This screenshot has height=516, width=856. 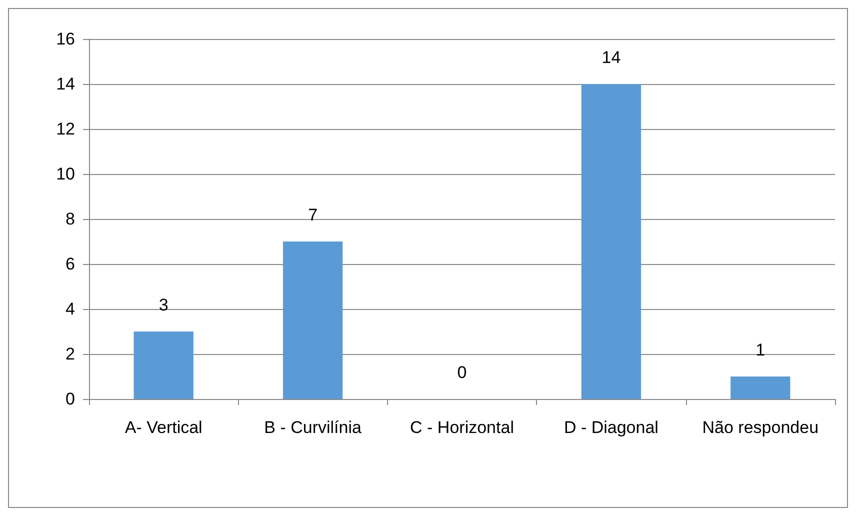 I want to click on y-tick-label: 6, so click(x=70, y=264).